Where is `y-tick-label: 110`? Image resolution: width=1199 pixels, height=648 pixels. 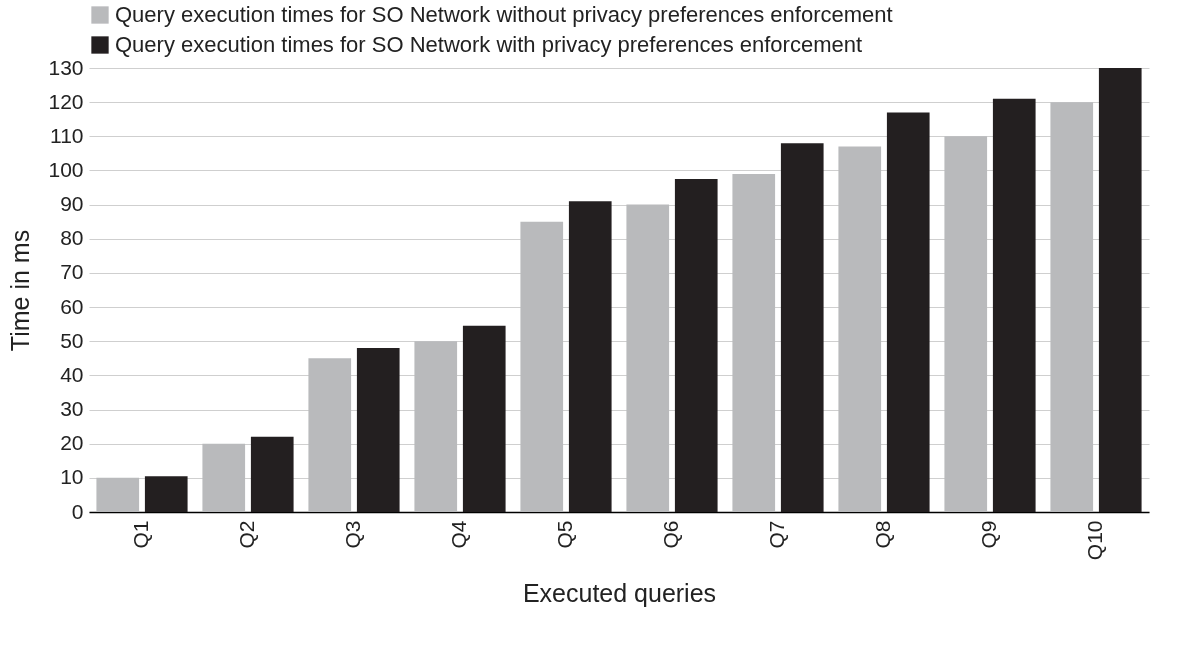 y-tick-label: 110 is located at coordinates (67, 135).